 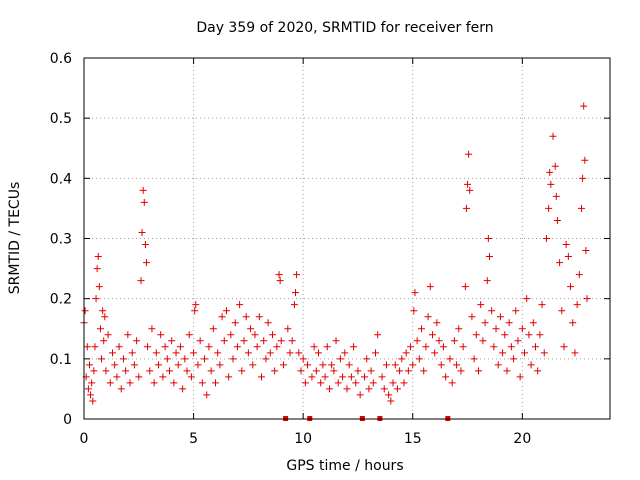 I want to click on x-tick-label: 10, so click(x=303, y=439).